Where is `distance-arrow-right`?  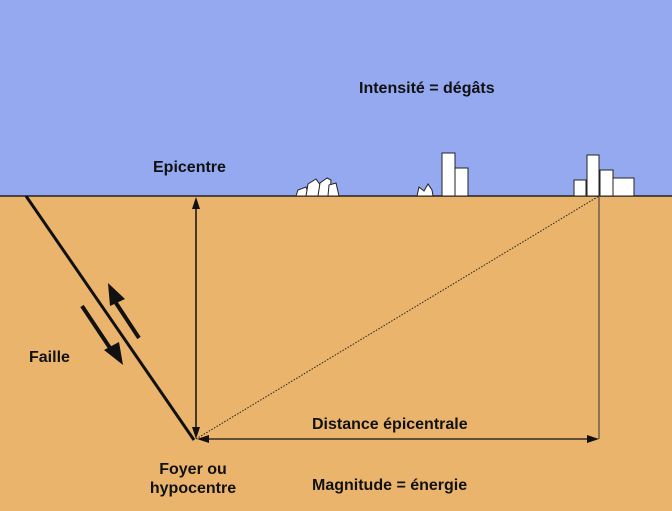 distance-arrow-right is located at coordinates (593, 439).